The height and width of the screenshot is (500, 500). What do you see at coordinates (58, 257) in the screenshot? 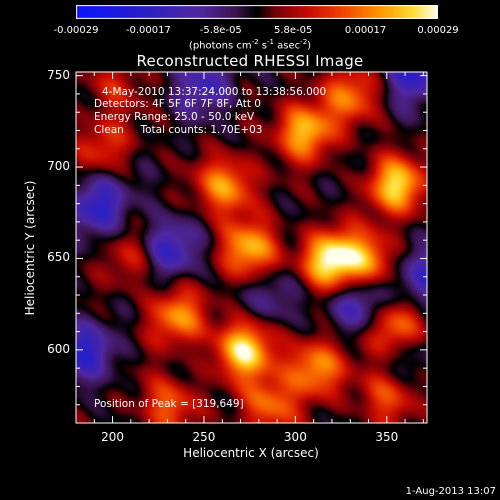
I see `y-tick-label: 650` at bounding box center [58, 257].